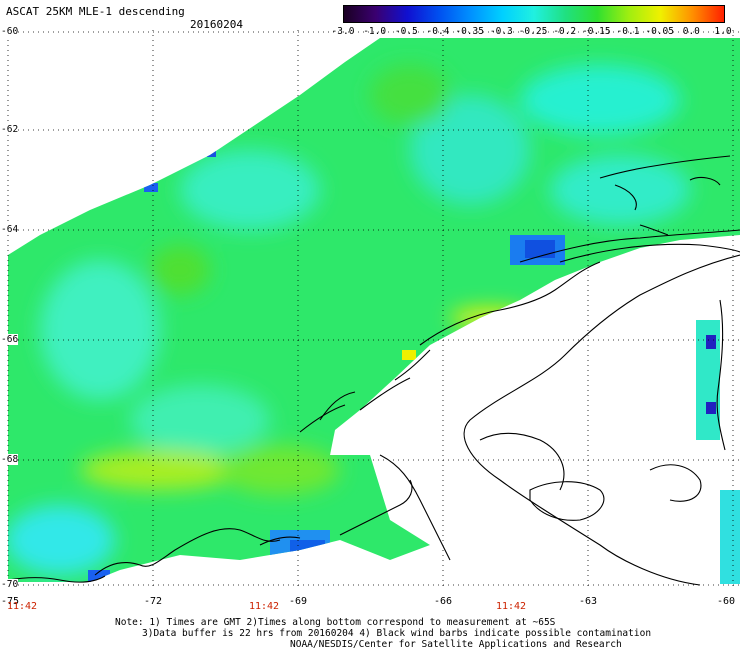  What do you see at coordinates (298, 601) in the screenshot?
I see `lon-label: -69` at bounding box center [298, 601].